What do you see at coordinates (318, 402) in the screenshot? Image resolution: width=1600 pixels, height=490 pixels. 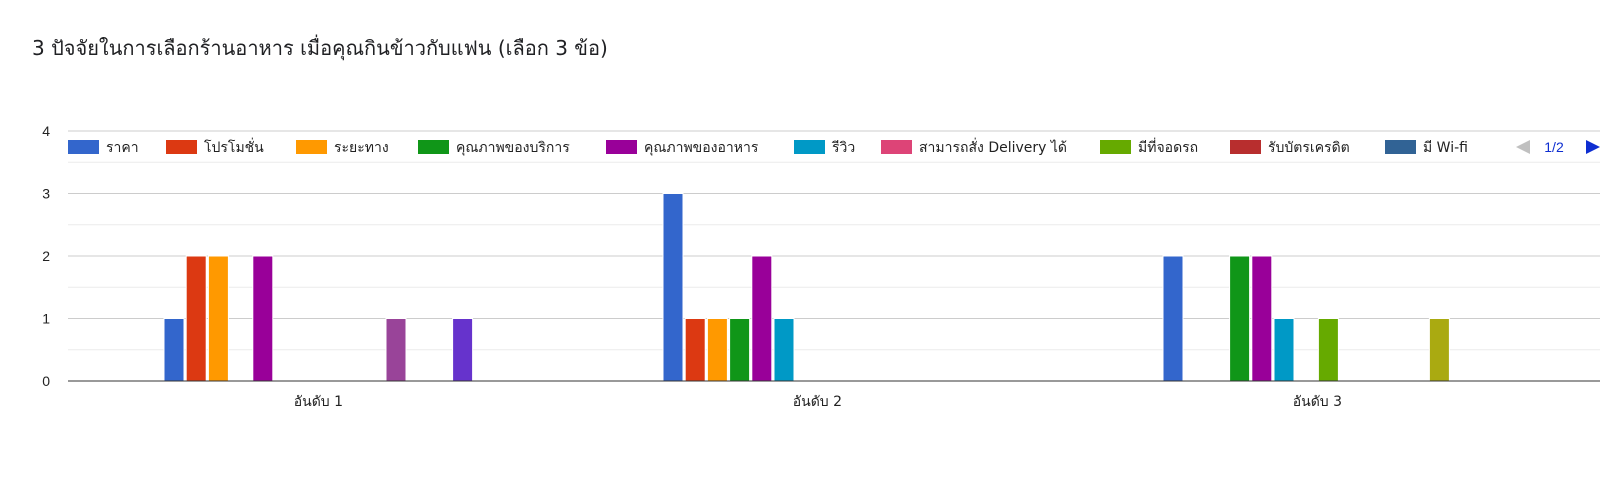 I see `x-tick-label: อันดับ 1` at bounding box center [318, 402].